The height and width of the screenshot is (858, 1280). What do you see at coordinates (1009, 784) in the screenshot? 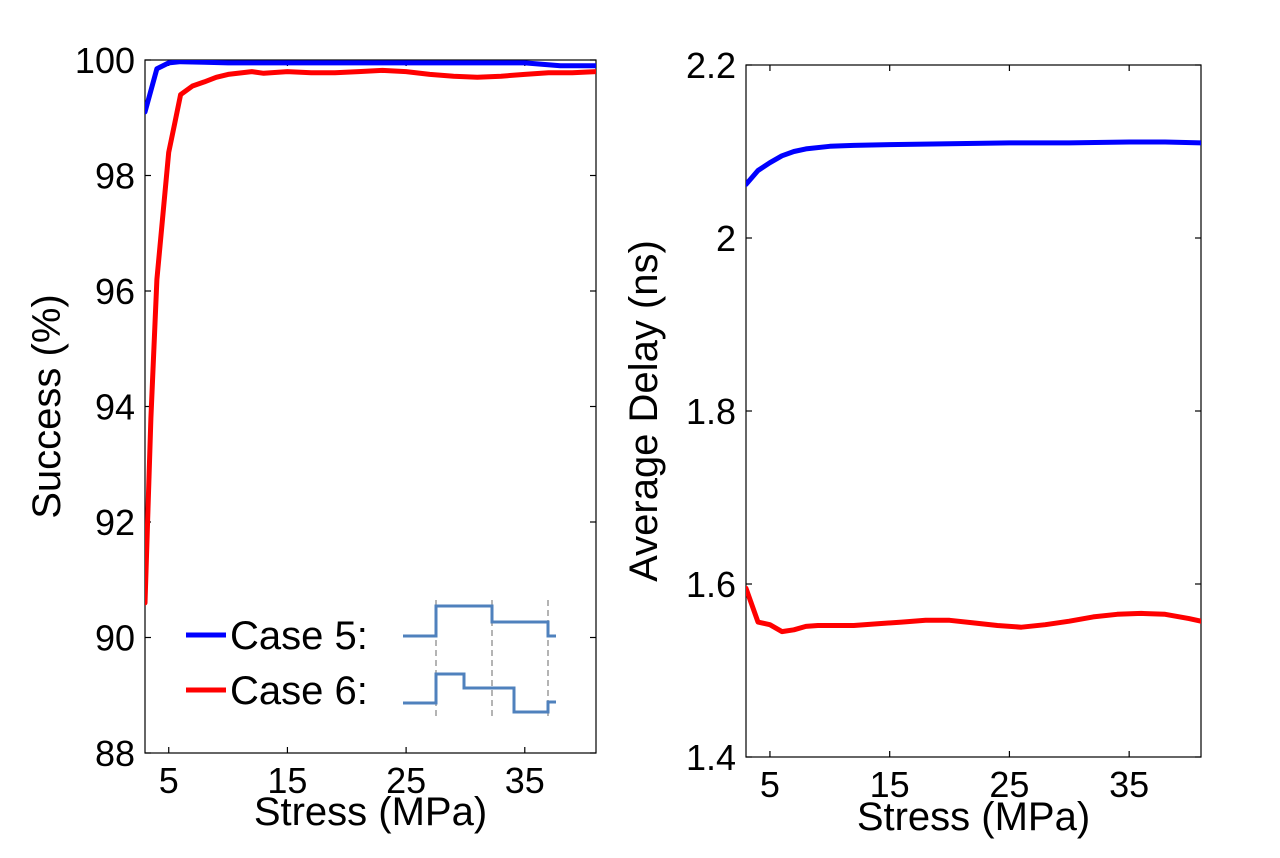
I see `delay-x-tick-label: 25` at bounding box center [1009, 784].